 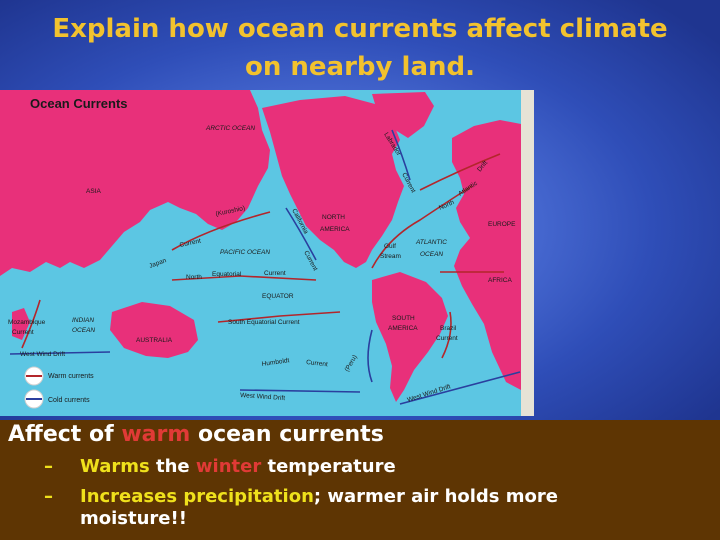 I want to click on bullet-1-part-a: Warms, so click(x=115, y=466).